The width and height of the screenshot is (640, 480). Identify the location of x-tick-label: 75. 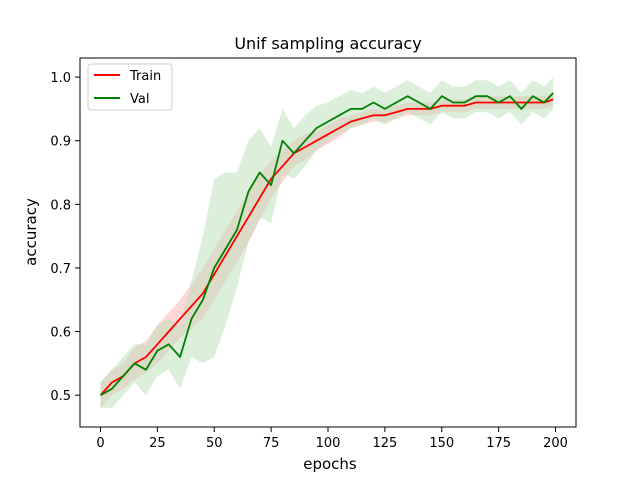
(271, 443).